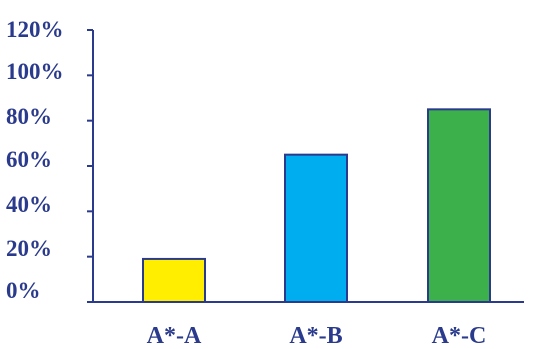  Describe the element at coordinates (459, 336) in the screenshot. I see `x-category-label: A*-C` at that location.